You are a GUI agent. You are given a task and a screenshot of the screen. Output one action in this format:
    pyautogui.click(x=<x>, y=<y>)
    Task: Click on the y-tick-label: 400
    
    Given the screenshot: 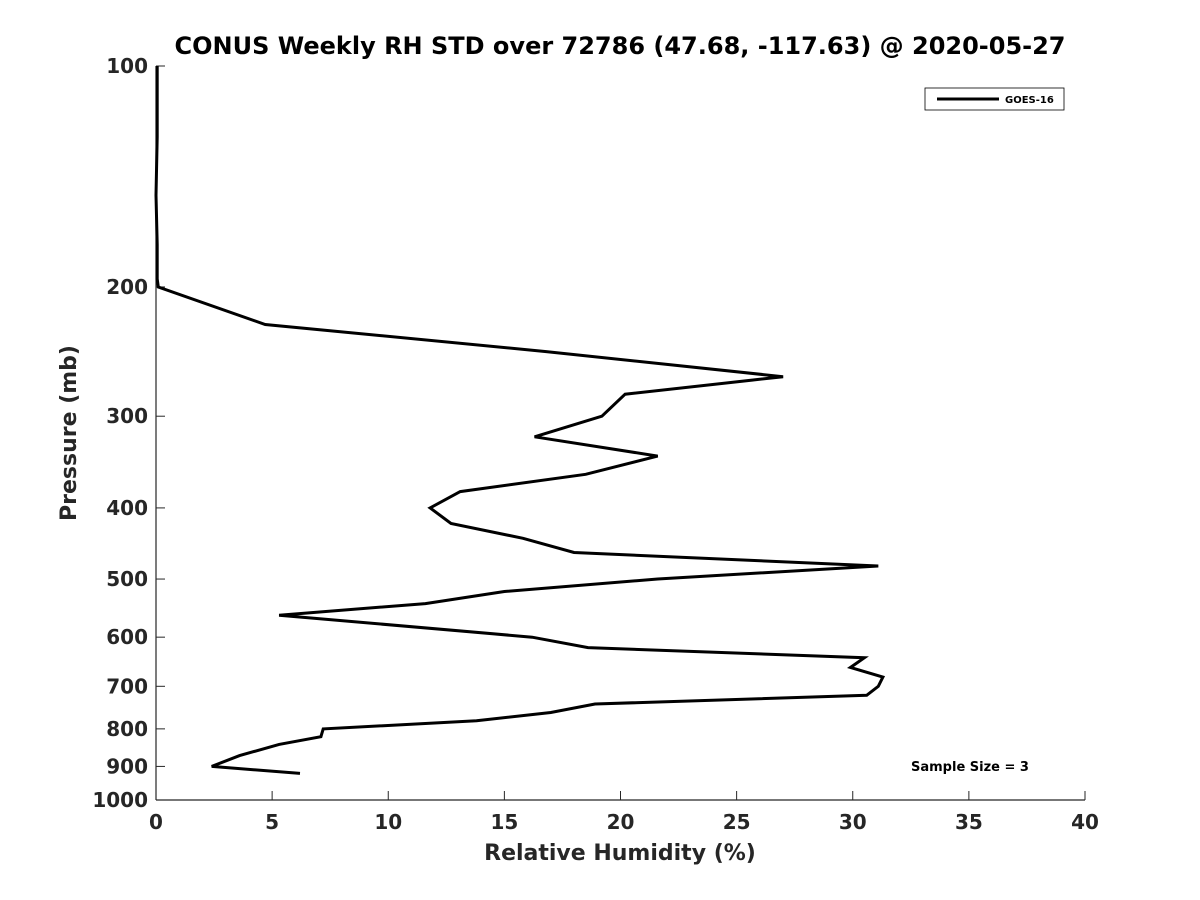 What is the action you would take?
    pyautogui.click(x=127, y=508)
    